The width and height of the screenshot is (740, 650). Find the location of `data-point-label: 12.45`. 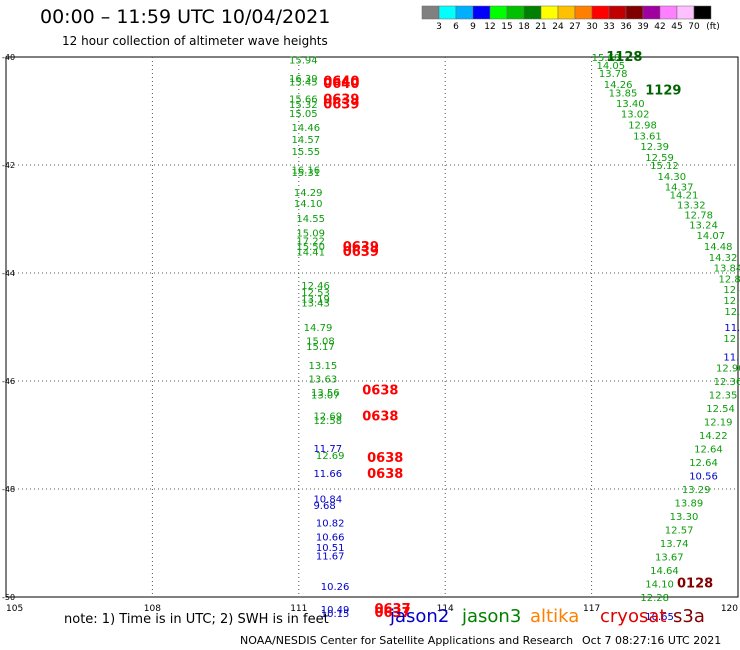

data-point-label: 12.45 is located at coordinates (731, 290).